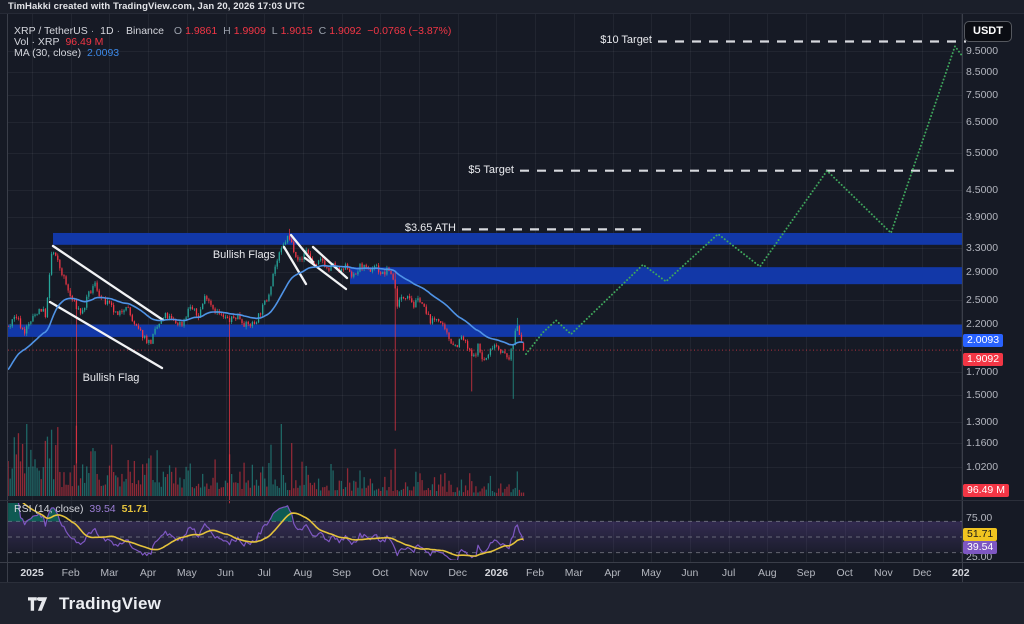 The height and width of the screenshot is (624, 1024). I want to click on rsi-value: 39.54, so click(102, 509).